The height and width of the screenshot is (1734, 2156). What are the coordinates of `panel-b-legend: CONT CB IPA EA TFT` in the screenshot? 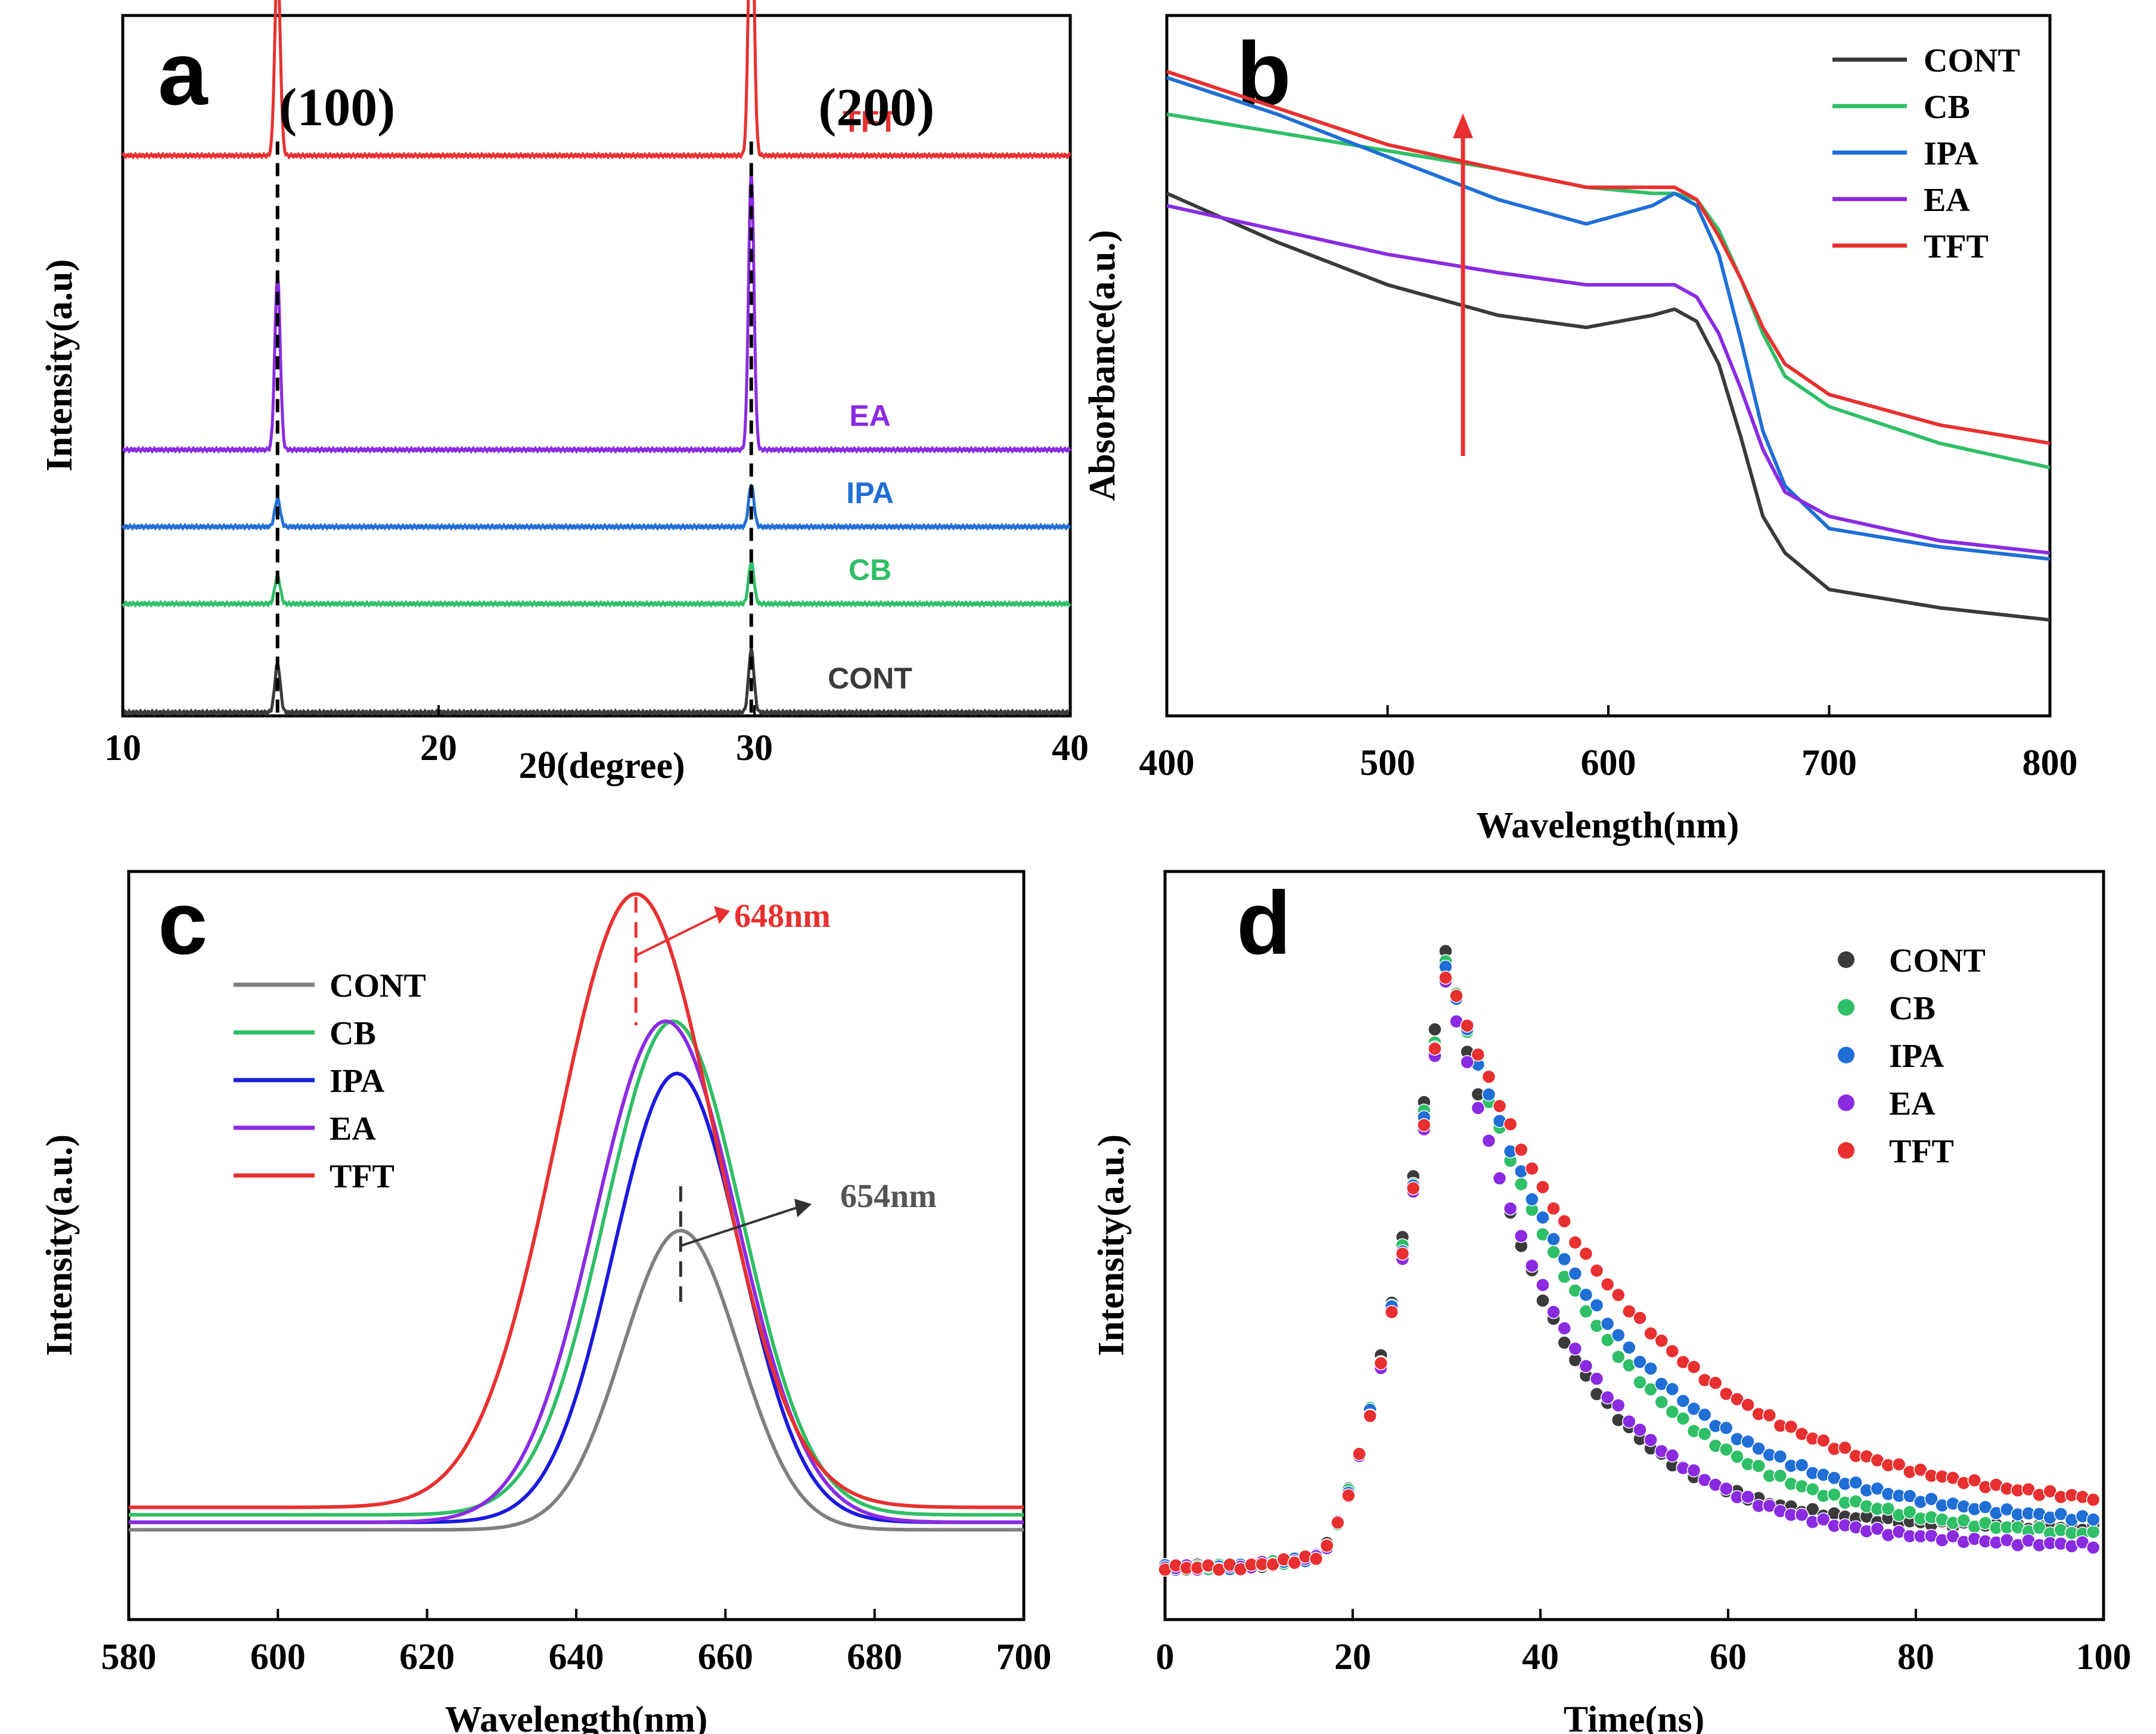 It's located at (1926, 153).